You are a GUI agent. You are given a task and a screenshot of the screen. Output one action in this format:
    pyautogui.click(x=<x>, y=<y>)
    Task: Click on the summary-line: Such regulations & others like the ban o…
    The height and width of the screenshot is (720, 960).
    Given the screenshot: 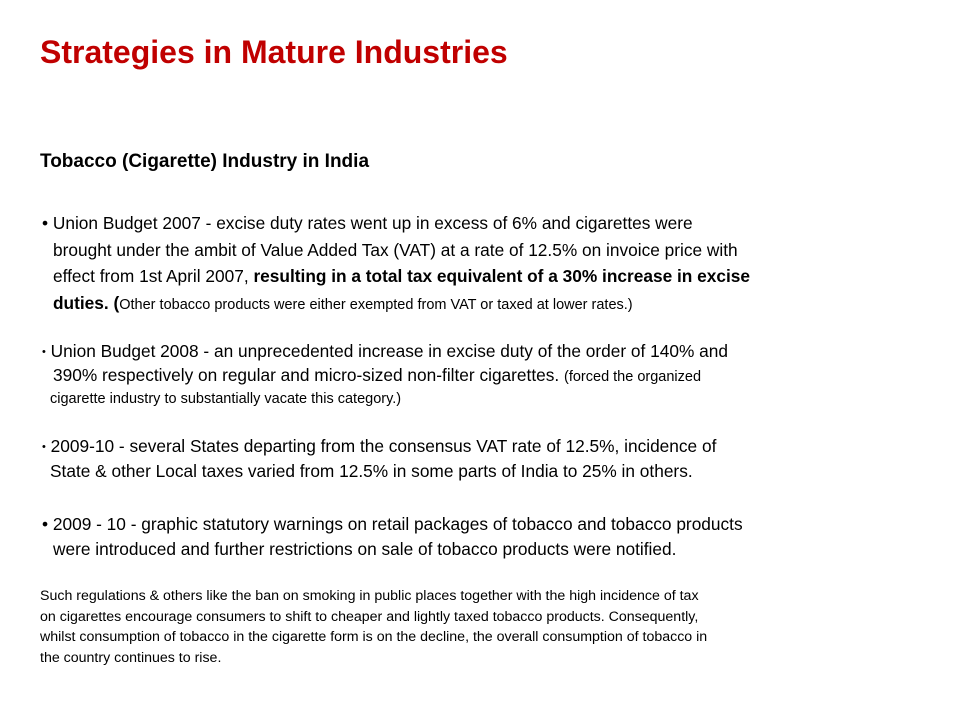 What is the action you would take?
    pyautogui.click(x=369, y=596)
    